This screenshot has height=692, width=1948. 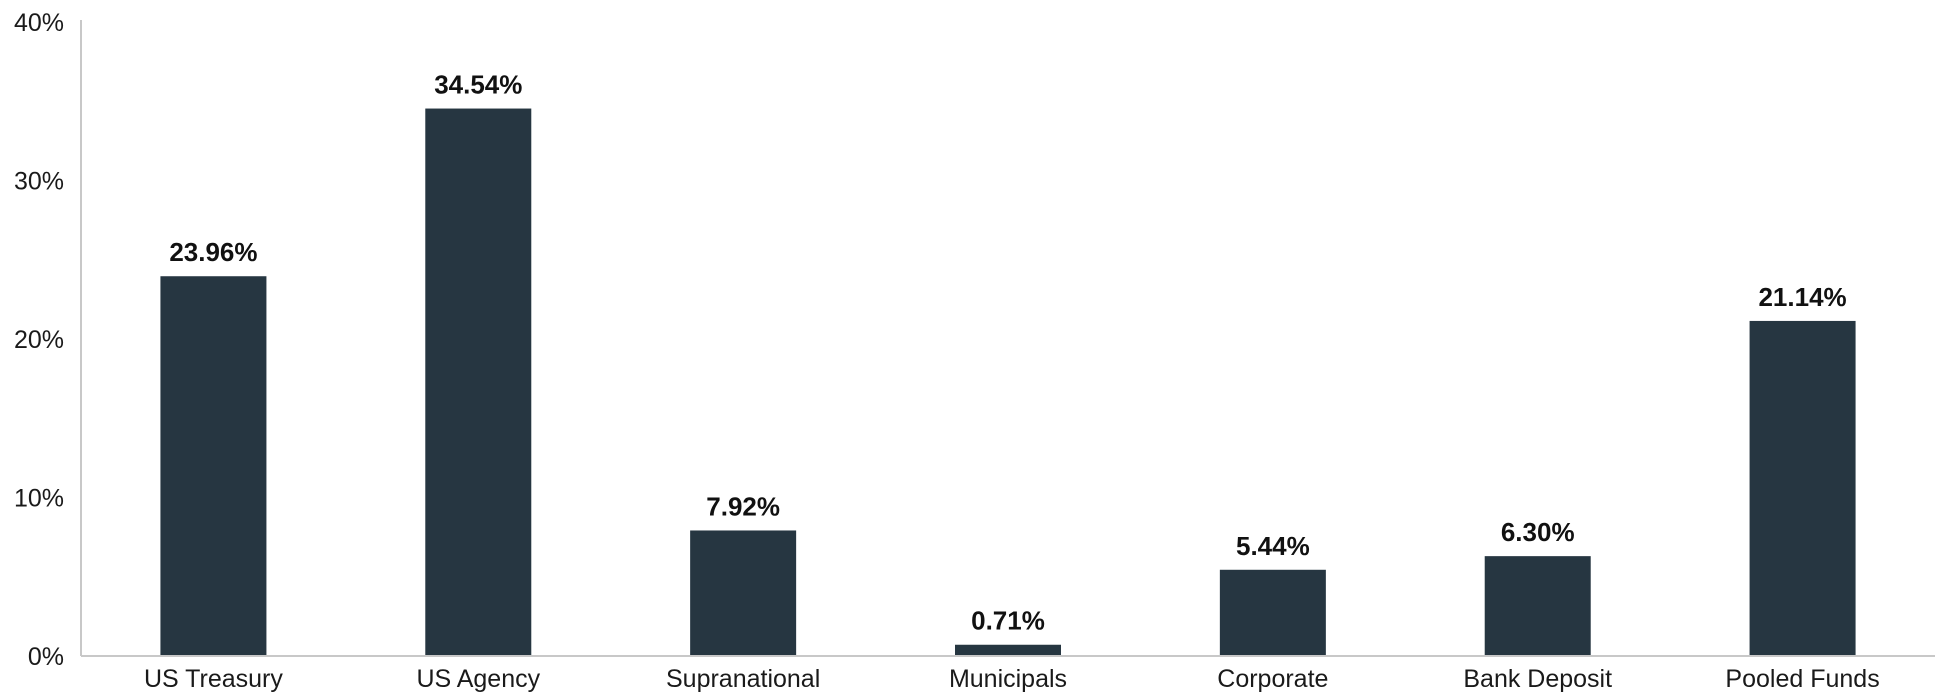 I want to click on data-label: 23.96%, so click(x=213, y=252).